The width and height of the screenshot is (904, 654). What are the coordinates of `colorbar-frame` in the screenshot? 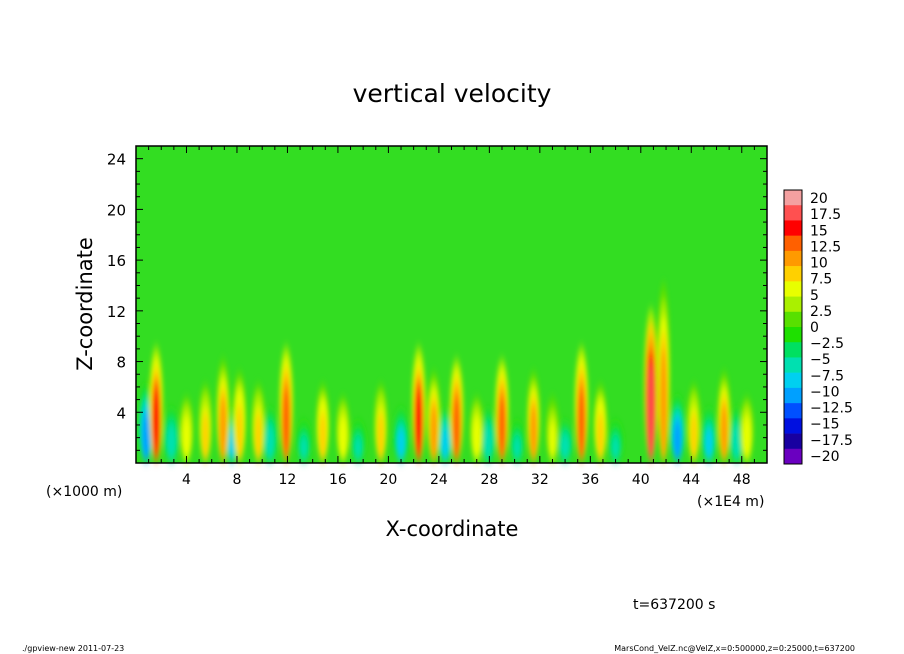 It's located at (793, 327).